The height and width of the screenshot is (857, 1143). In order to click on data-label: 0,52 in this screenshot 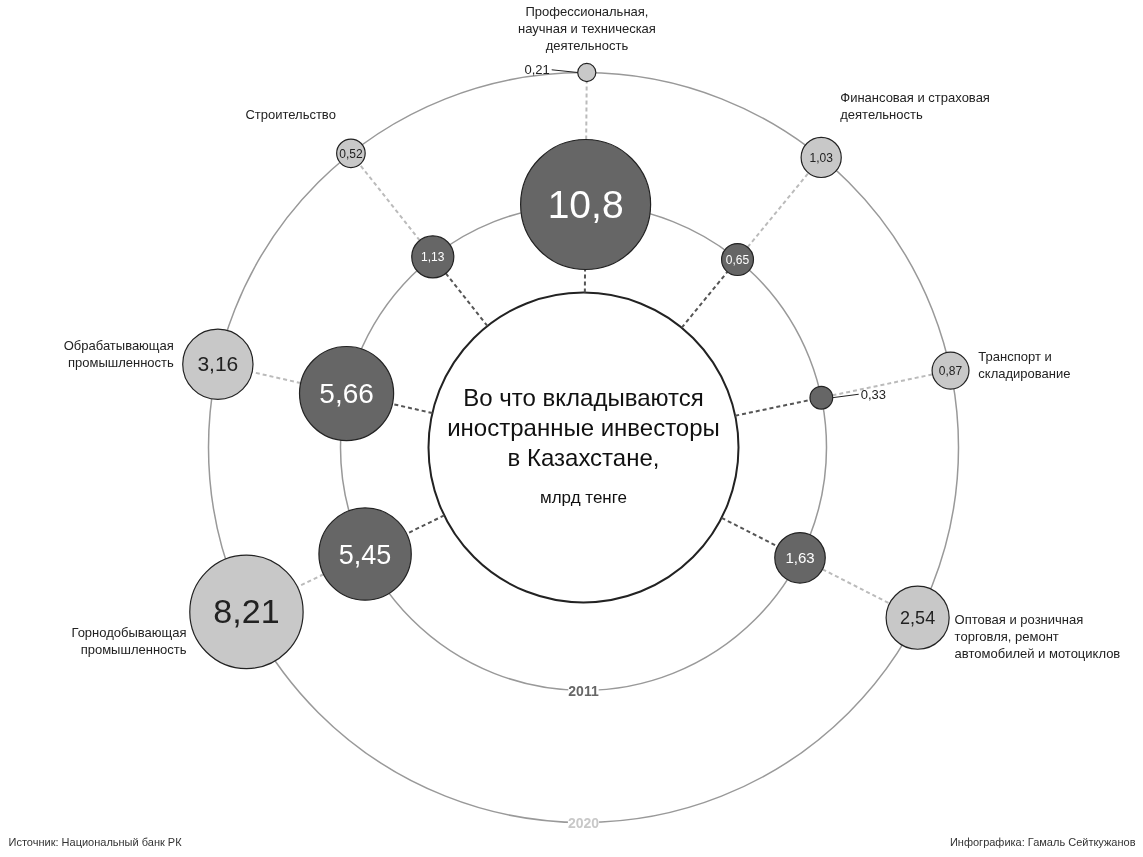, I will do `click(351, 153)`.